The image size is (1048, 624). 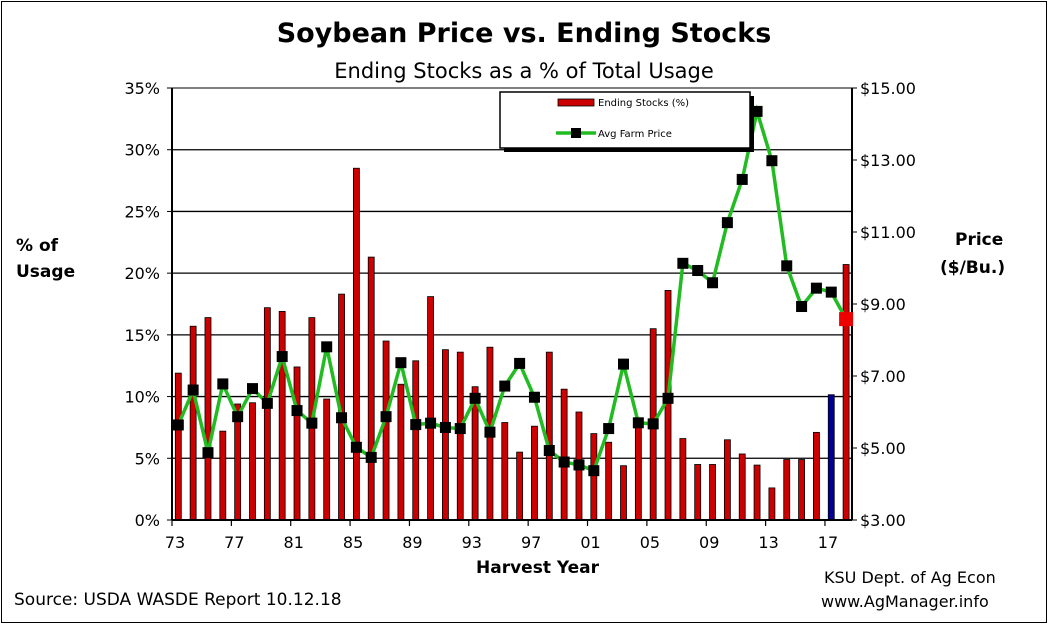 I want to click on bar-1981, so click(x=297, y=443).